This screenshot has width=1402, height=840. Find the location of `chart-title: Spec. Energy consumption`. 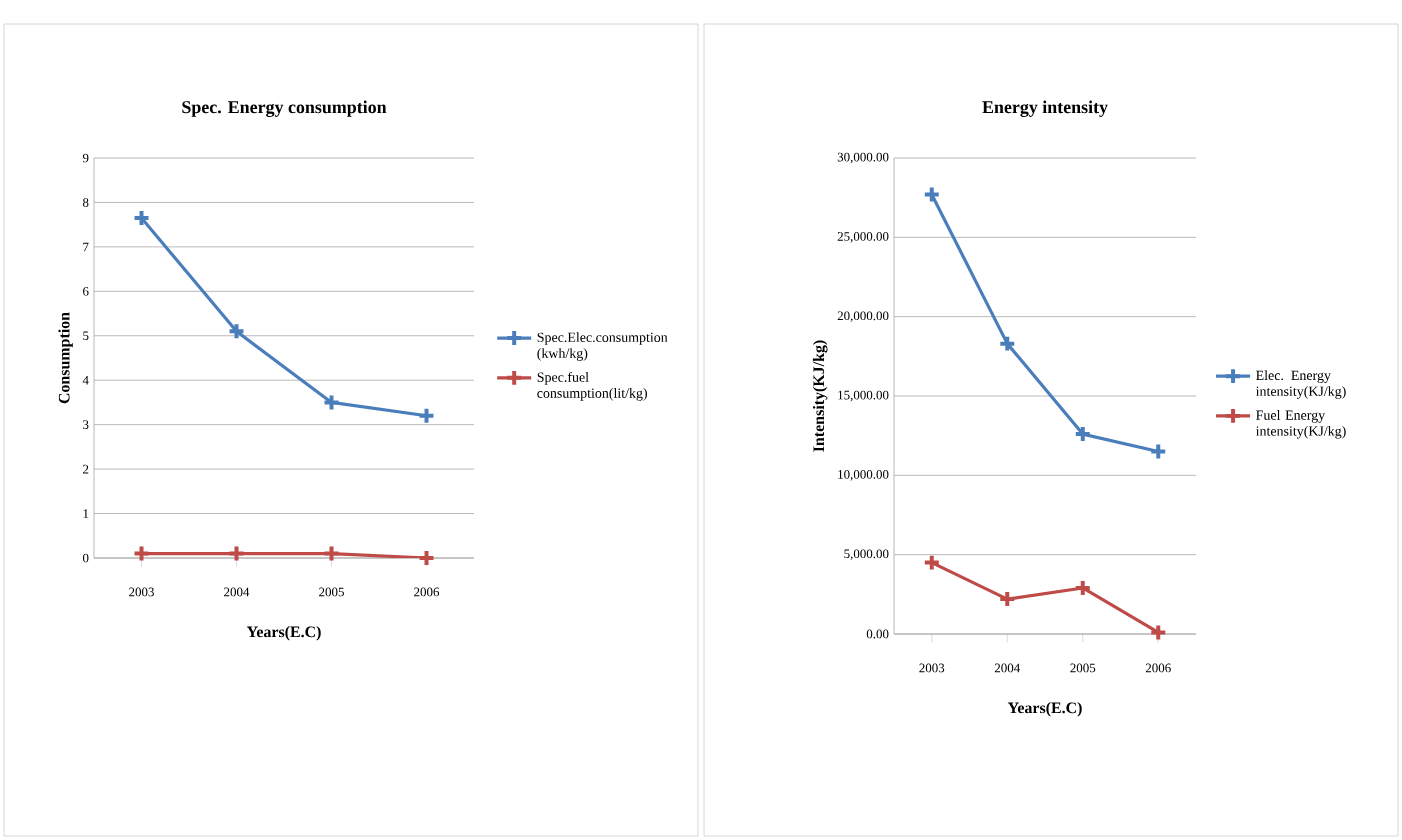

chart-title: Spec. Energy consumption is located at coordinates (284, 108).